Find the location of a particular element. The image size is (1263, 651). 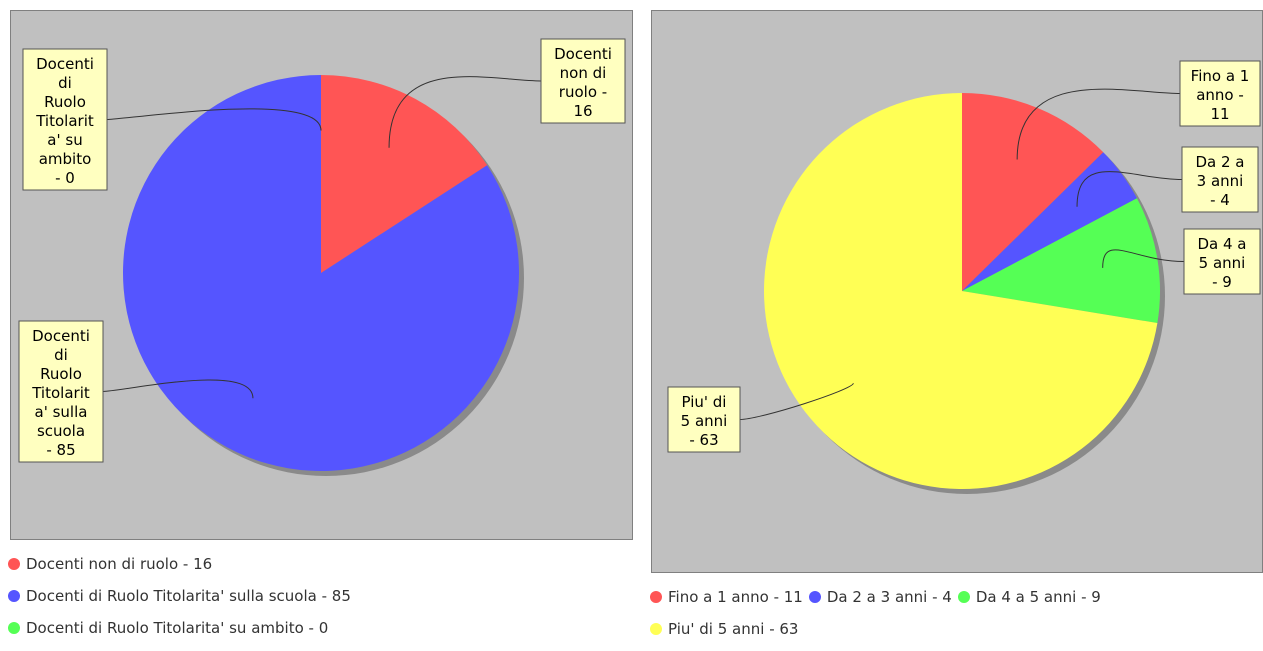

callout-label: Piu' di is located at coordinates (704, 402).